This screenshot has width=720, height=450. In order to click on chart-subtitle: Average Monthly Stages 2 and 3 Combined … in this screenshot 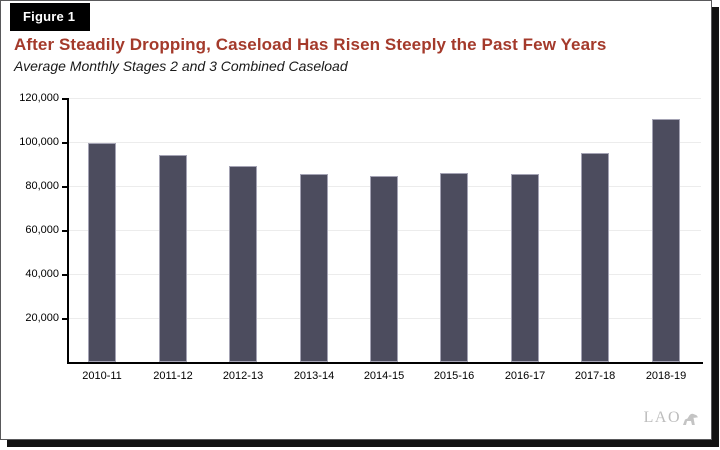, I will do `click(181, 66)`.